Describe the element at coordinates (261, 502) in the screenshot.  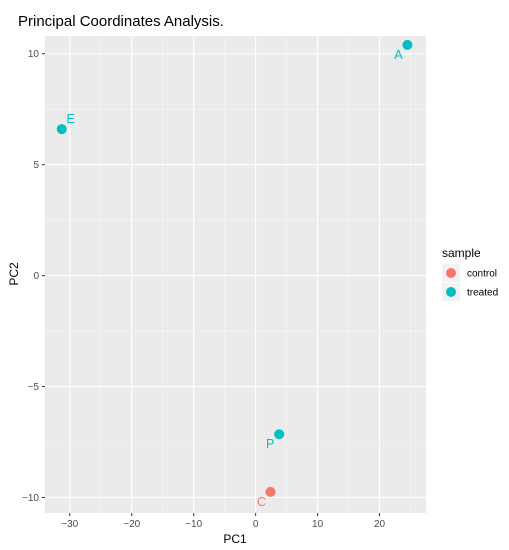
I see `point-label-C: C` at that location.